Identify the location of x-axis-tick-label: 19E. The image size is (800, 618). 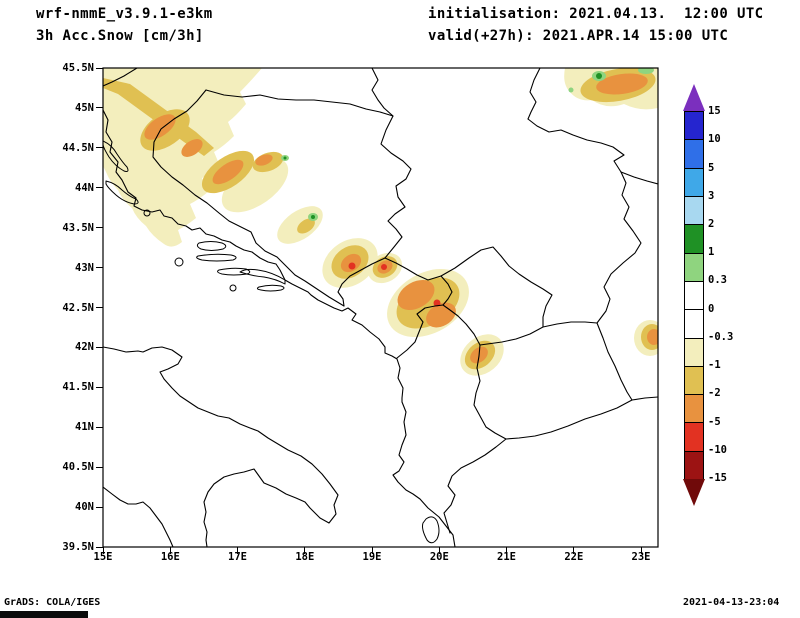
(372, 557).